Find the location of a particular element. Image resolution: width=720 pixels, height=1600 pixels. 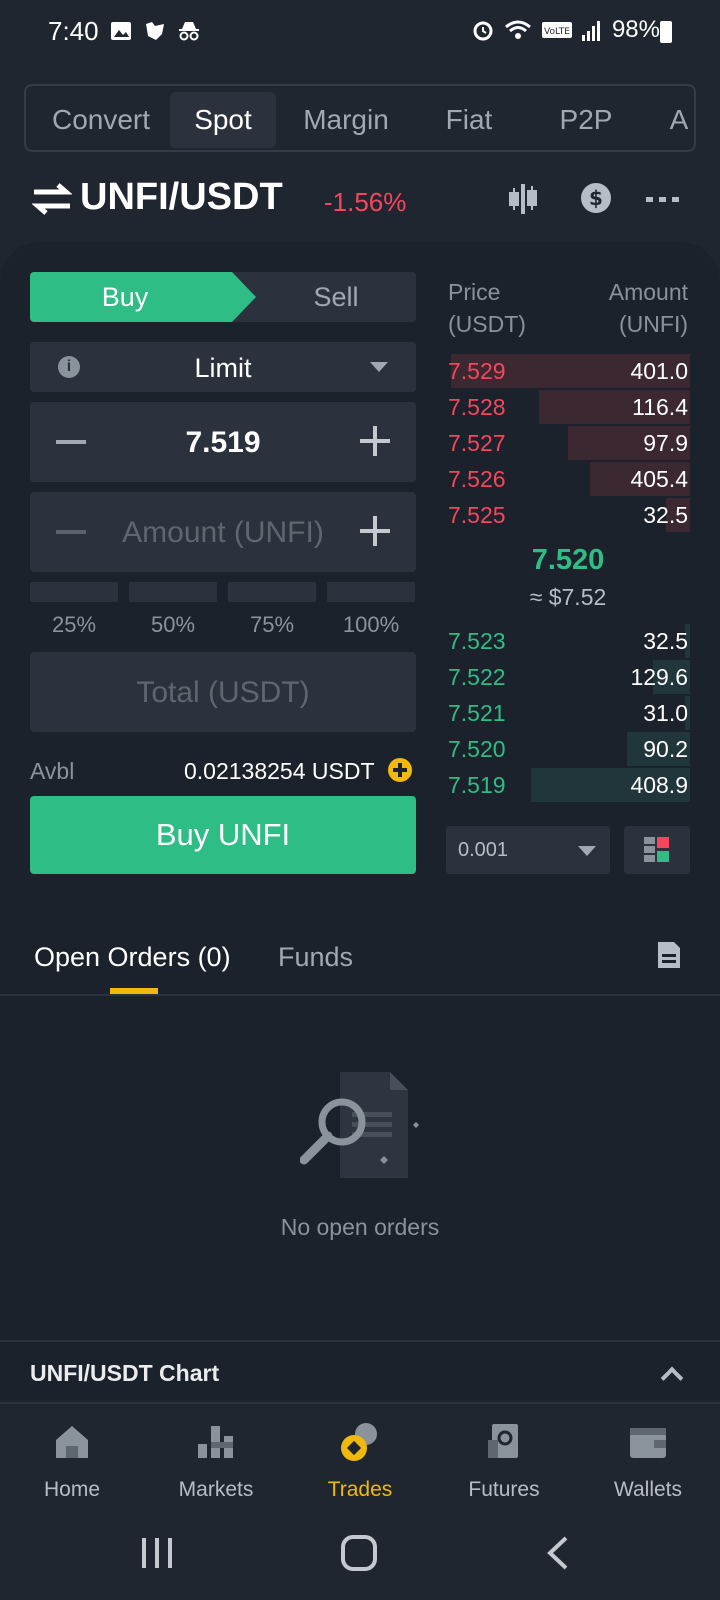

tab-spot: Spot is located at coordinates (223, 120).